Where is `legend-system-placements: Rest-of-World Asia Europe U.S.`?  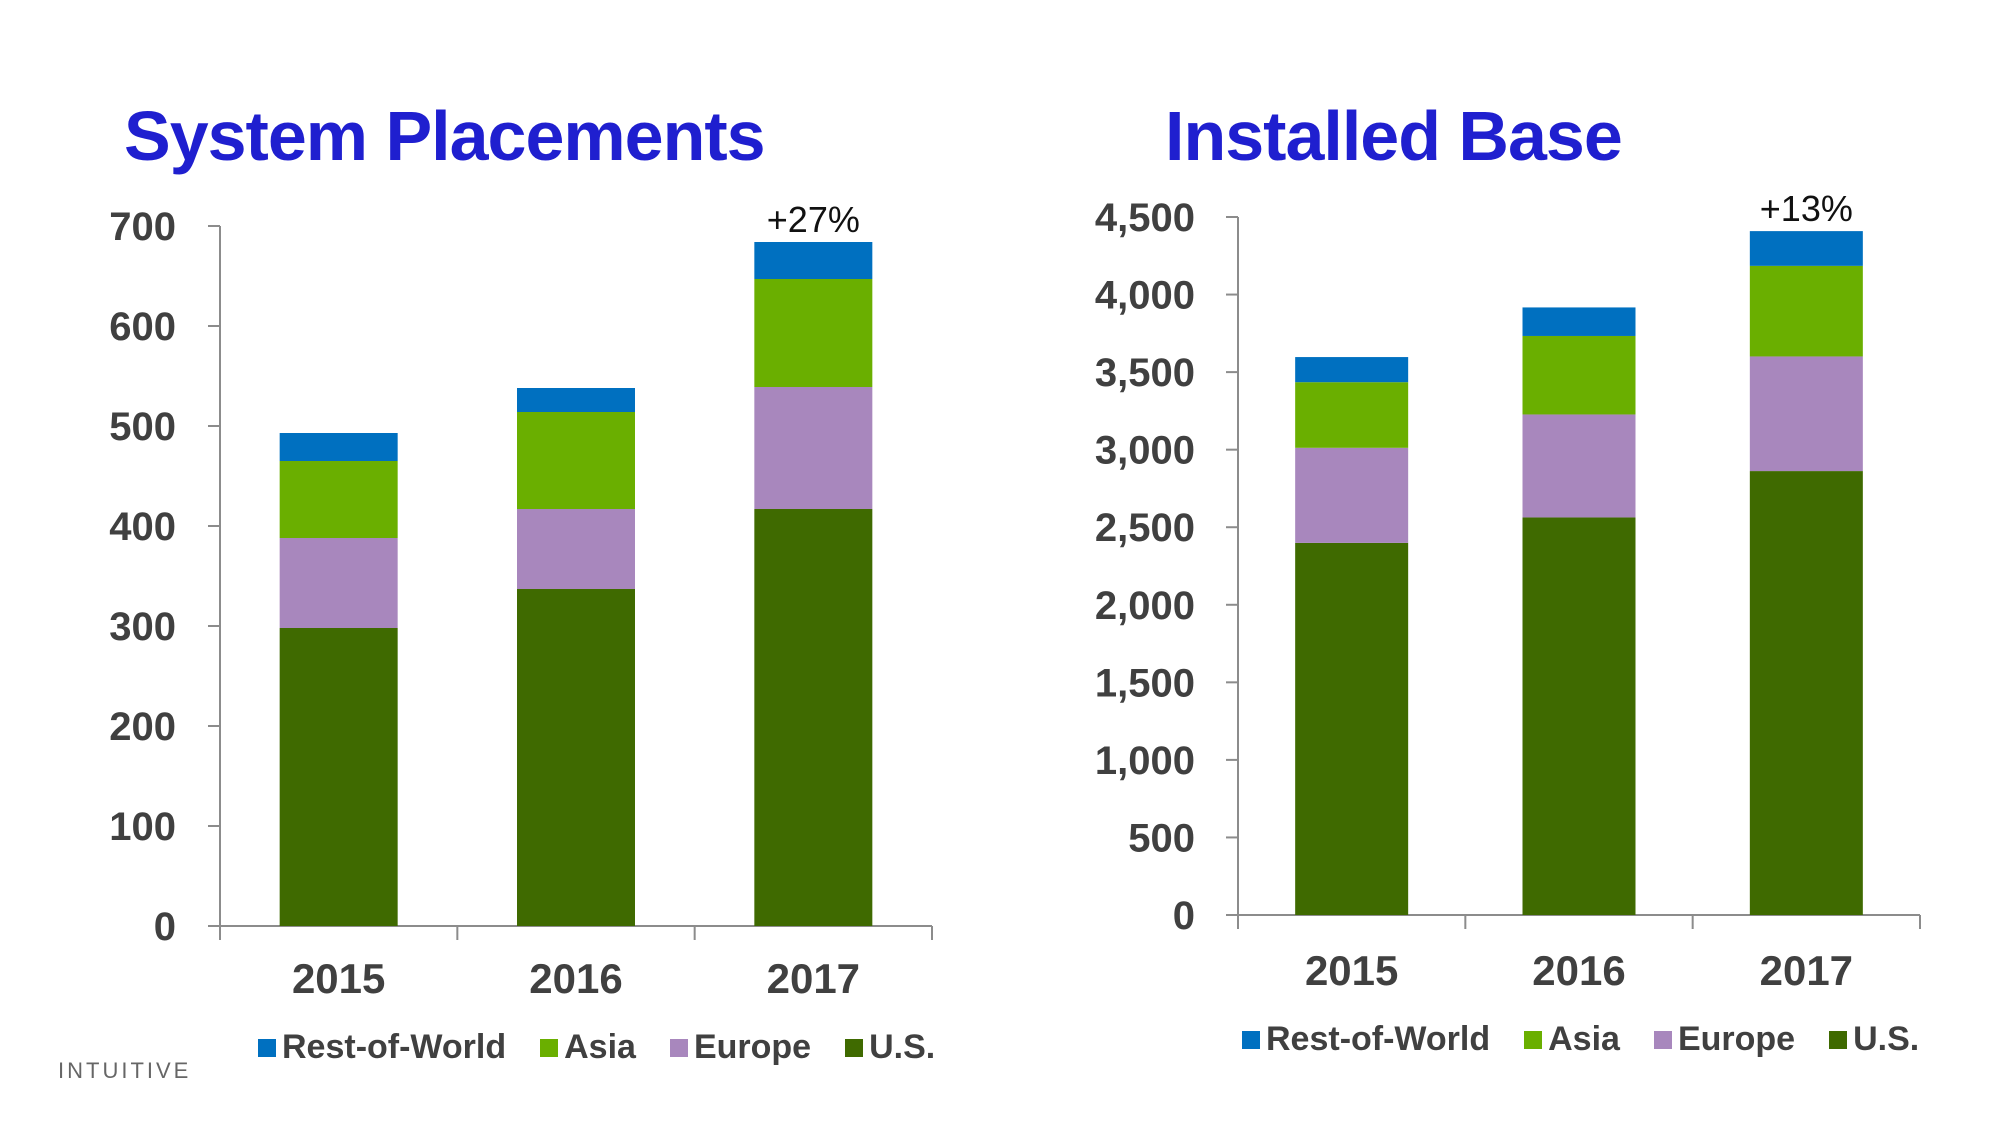
legend-system-placements: Rest-of-World Asia Europe U.S. is located at coordinates (596, 1047).